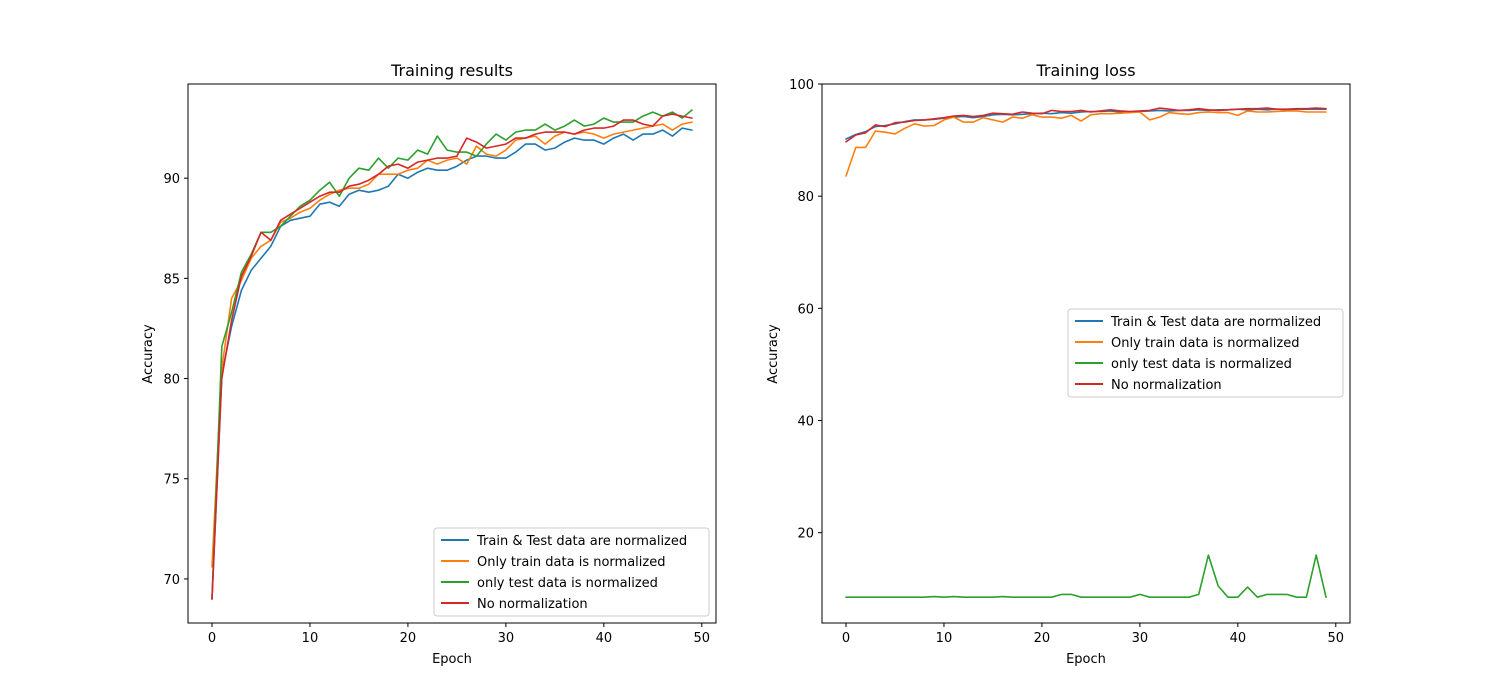 The image size is (1500, 700). I want to click on y-tick-label: 85, so click(171, 279).